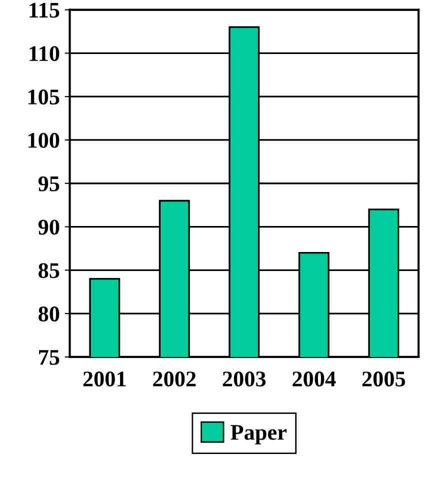  What do you see at coordinates (45, 10) in the screenshot?
I see `y-tick-label: 115` at bounding box center [45, 10].